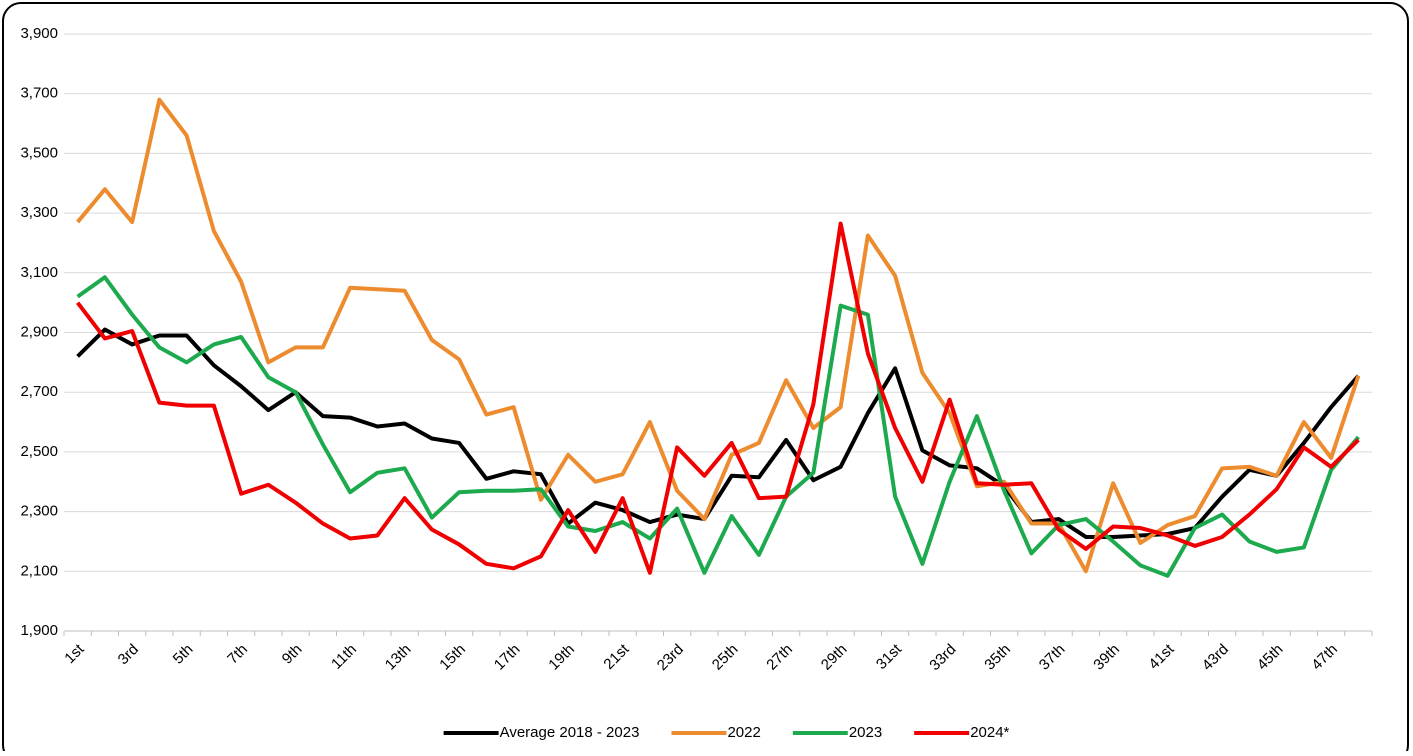  What do you see at coordinates (39, 93) in the screenshot?
I see `y-tick-label: 3,700` at bounding box center [39, 93].